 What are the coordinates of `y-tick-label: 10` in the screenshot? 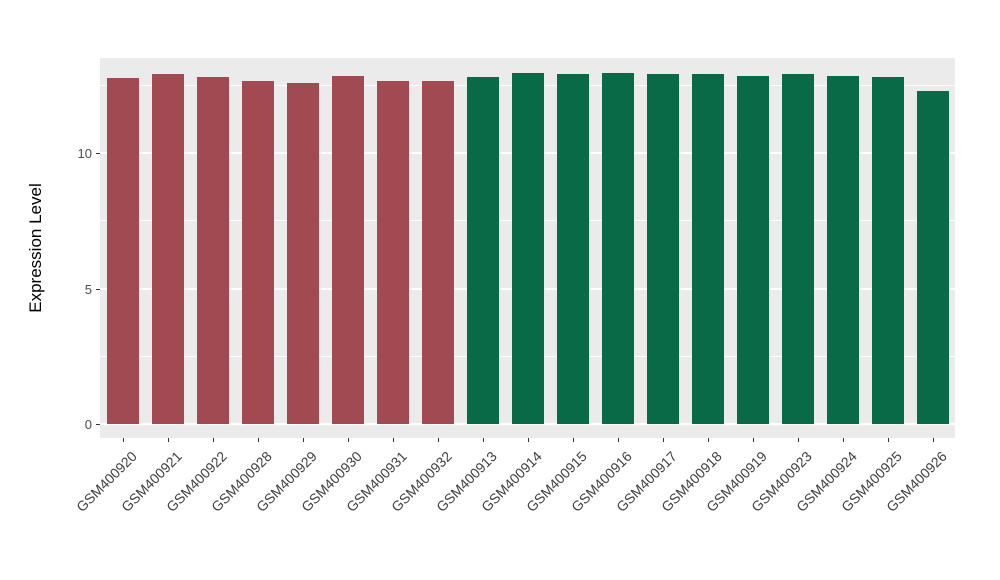 It's located at (84, 153).